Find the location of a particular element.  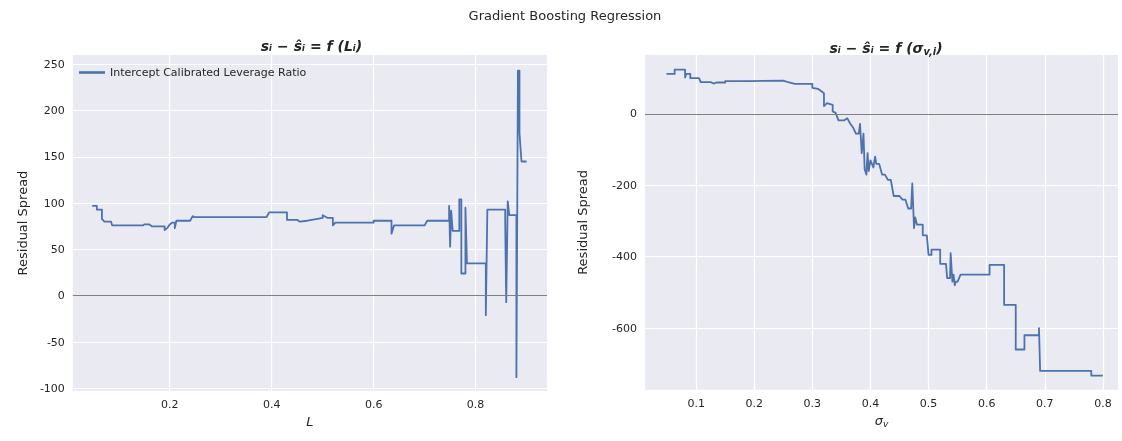

x-tick-label: 0.1 is located at coordinates (696, 403).